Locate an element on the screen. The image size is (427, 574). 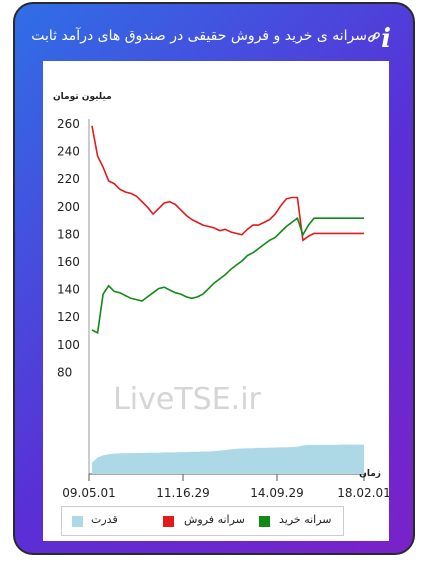
legend-item-power: قدرت is located at coordinates (107, 520).